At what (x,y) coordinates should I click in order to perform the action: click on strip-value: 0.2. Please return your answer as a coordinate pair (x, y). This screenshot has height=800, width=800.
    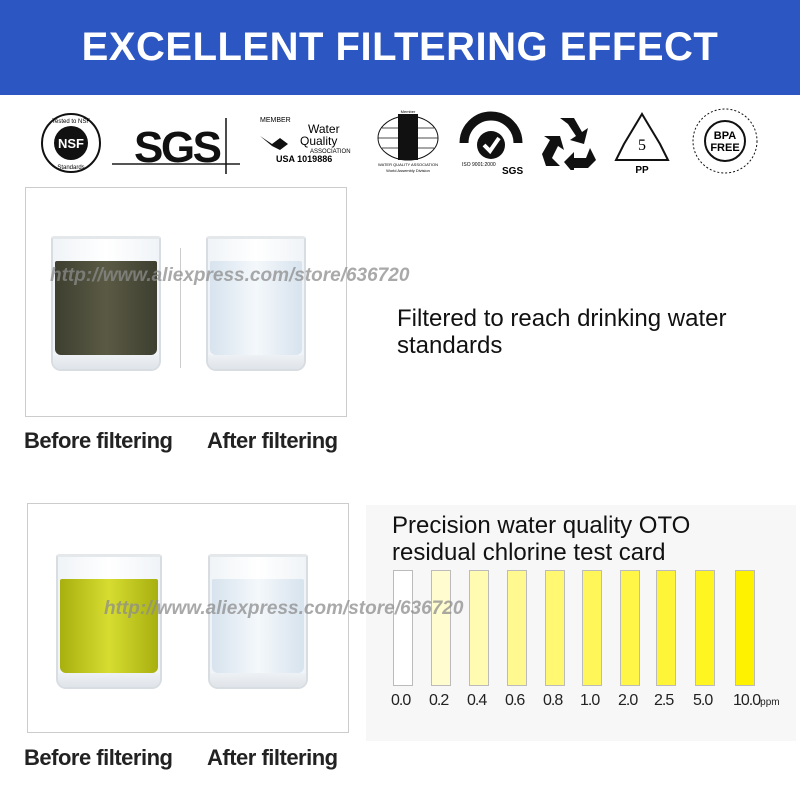
    Looking at the image, I should click on (439, 700).